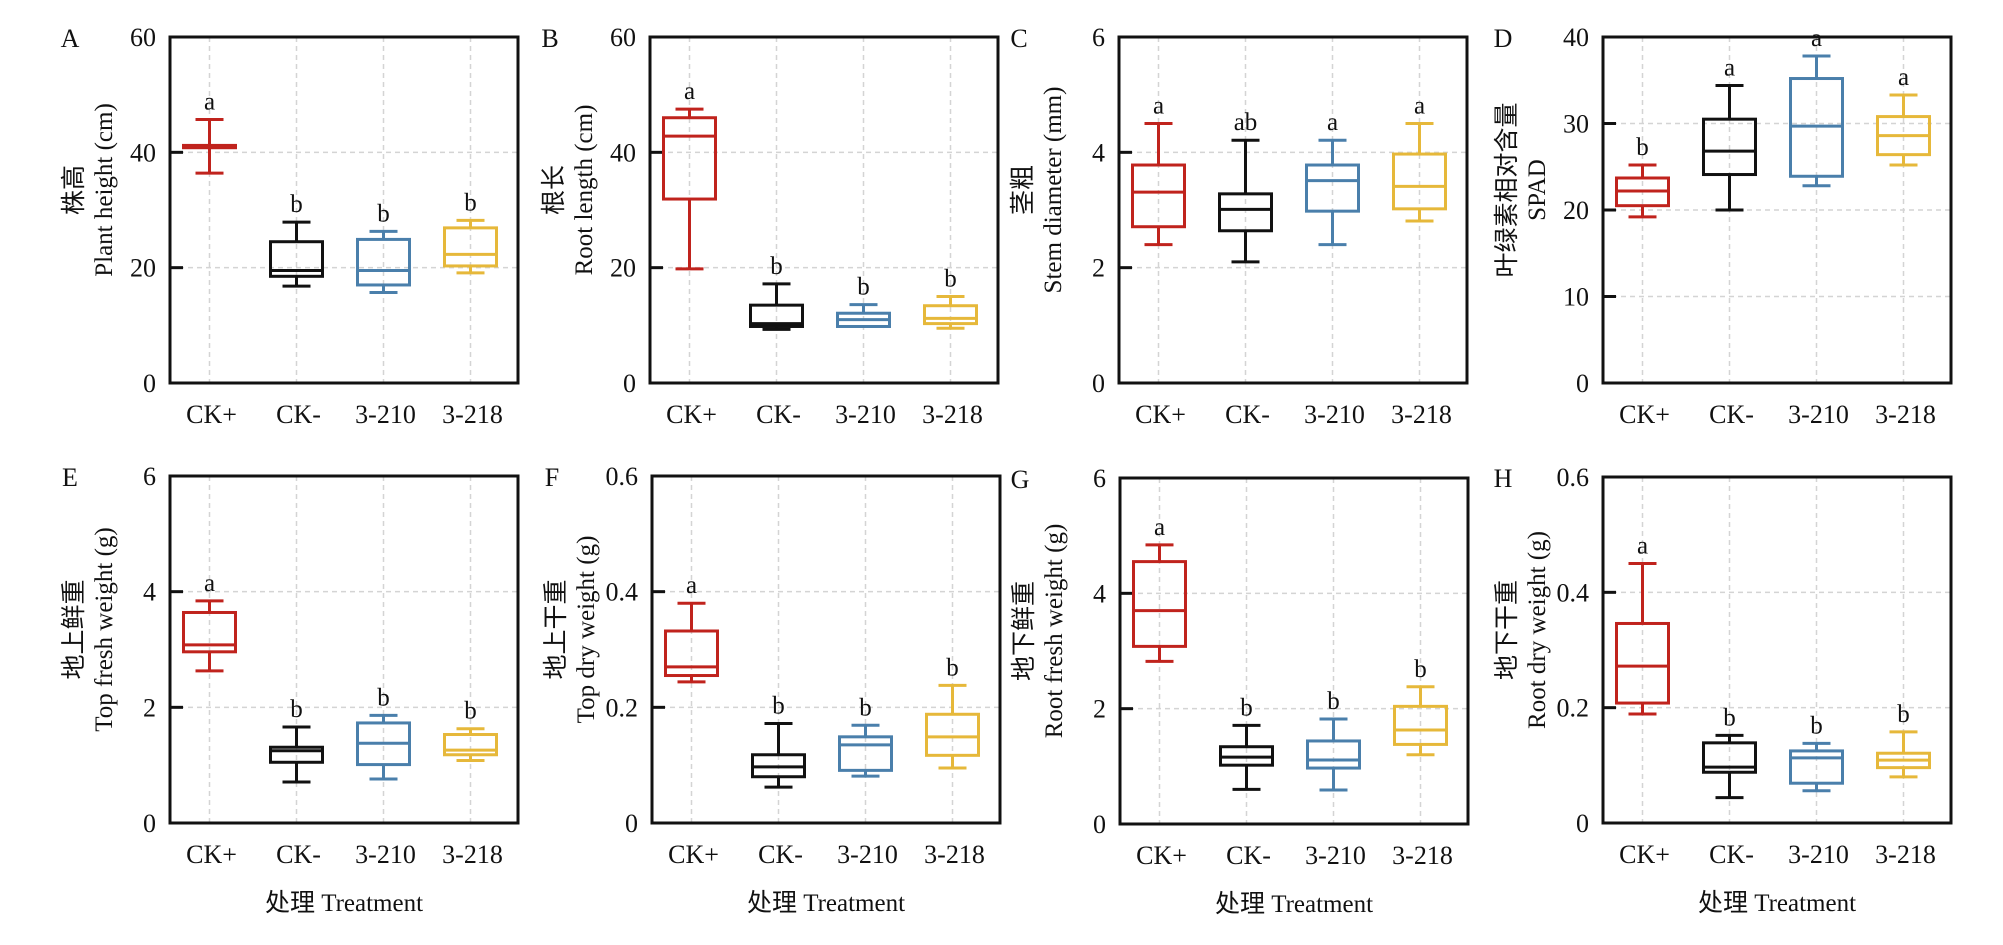 The image size is (2003, 945). I want to click on box-ckminus: ab, so click(1245, 186).